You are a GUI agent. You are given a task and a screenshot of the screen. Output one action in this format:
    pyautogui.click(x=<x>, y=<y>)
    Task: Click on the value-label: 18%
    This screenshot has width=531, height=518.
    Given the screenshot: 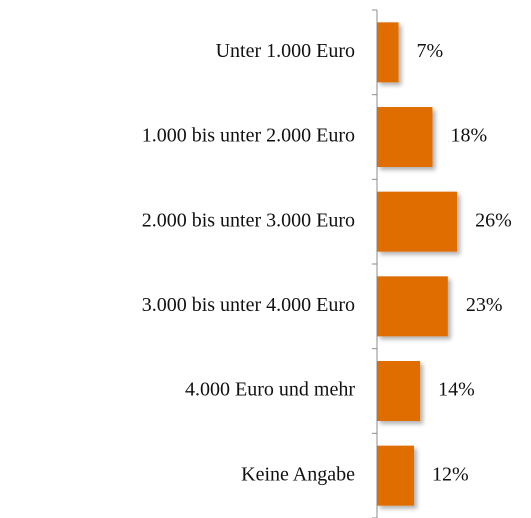 What is the action you would take?
    pyautogui.click(x=468, y=136)
    